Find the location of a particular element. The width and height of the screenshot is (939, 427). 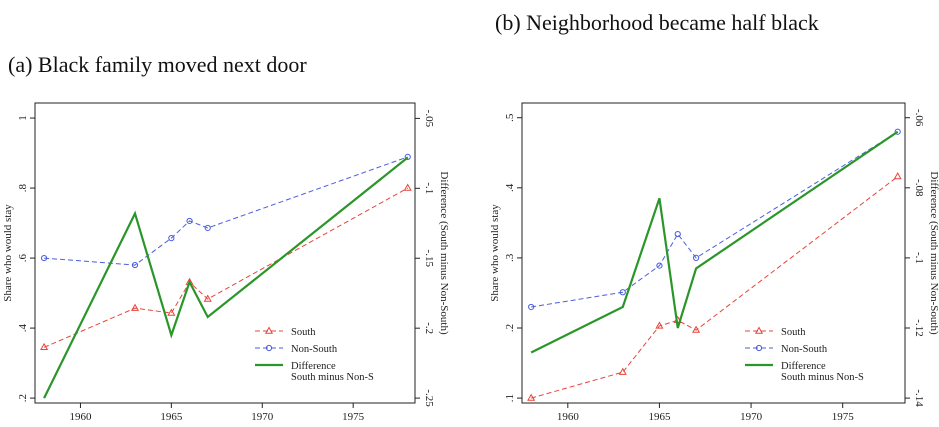

y-tick-label: .6 is located at coordinates (23, 257).